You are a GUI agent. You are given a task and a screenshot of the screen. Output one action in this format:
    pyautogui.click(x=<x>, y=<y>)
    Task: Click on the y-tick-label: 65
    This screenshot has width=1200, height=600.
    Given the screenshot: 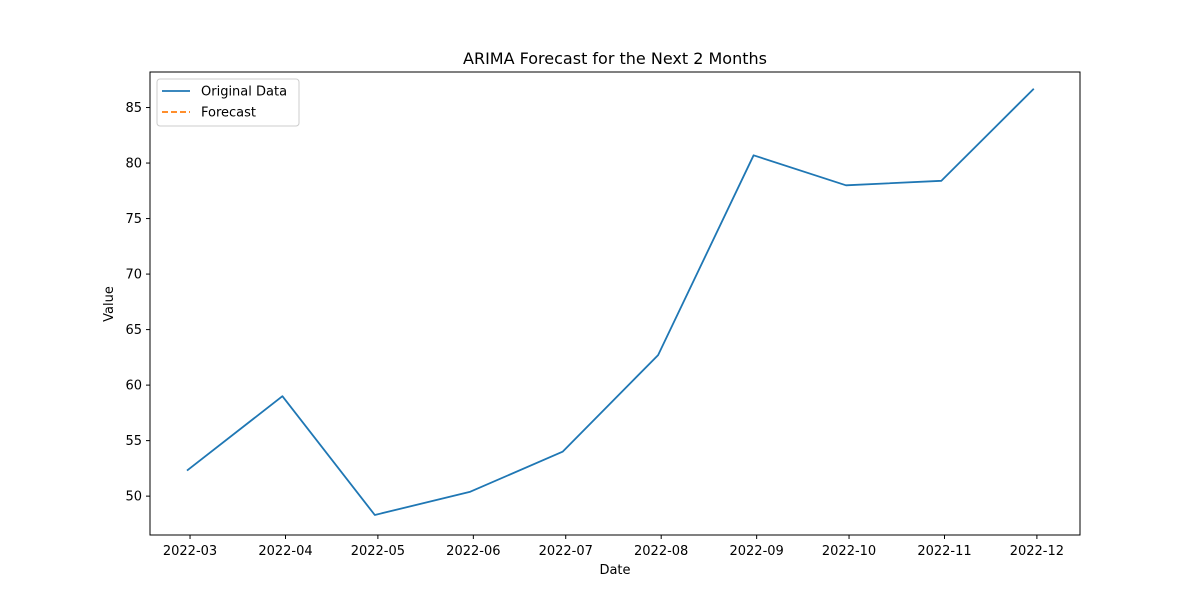 What is the action you would take?
    pyautogui.click(x=133, y=330)
    